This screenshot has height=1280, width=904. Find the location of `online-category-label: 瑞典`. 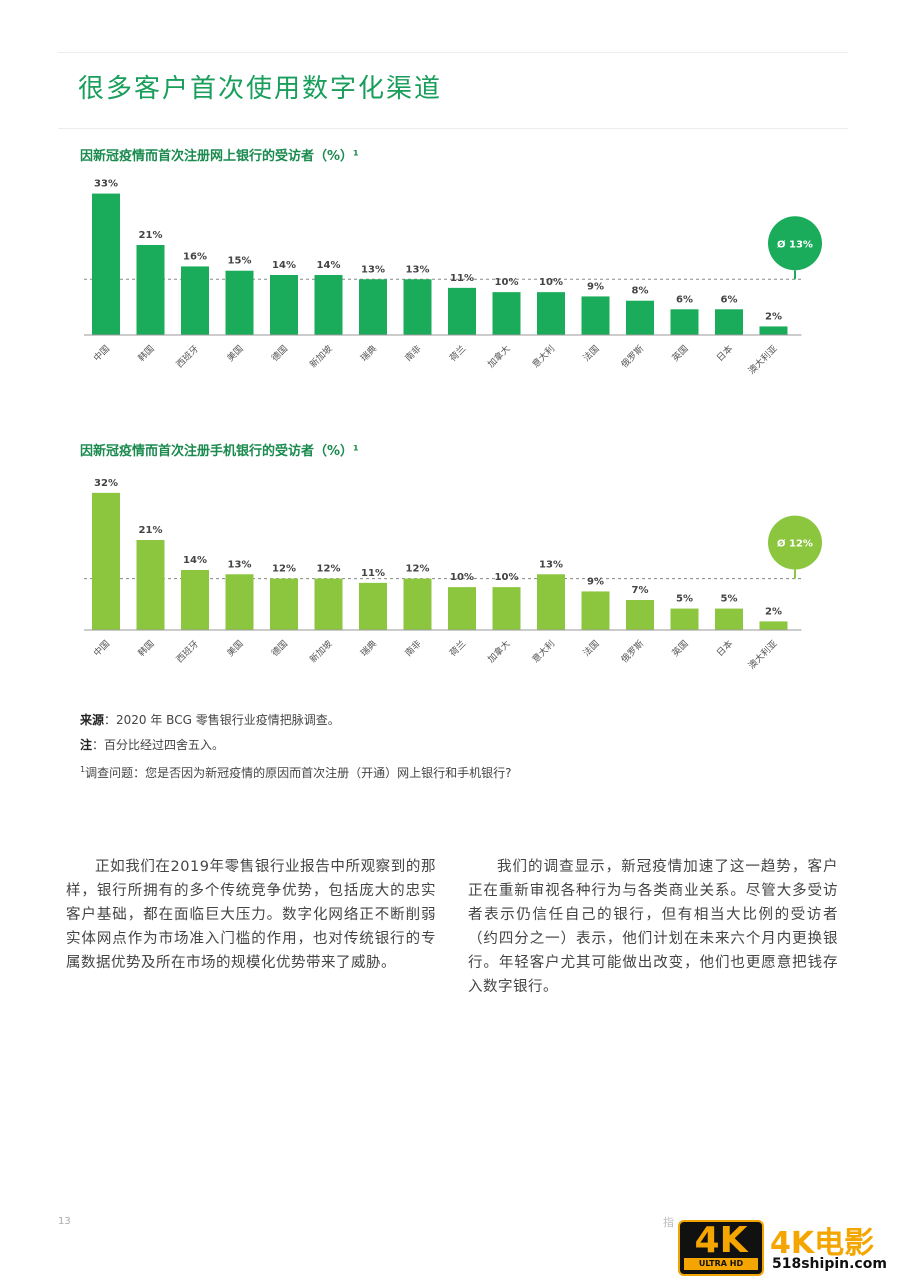

online-category-label: 瑞典 is located at coordinates (368, 353).